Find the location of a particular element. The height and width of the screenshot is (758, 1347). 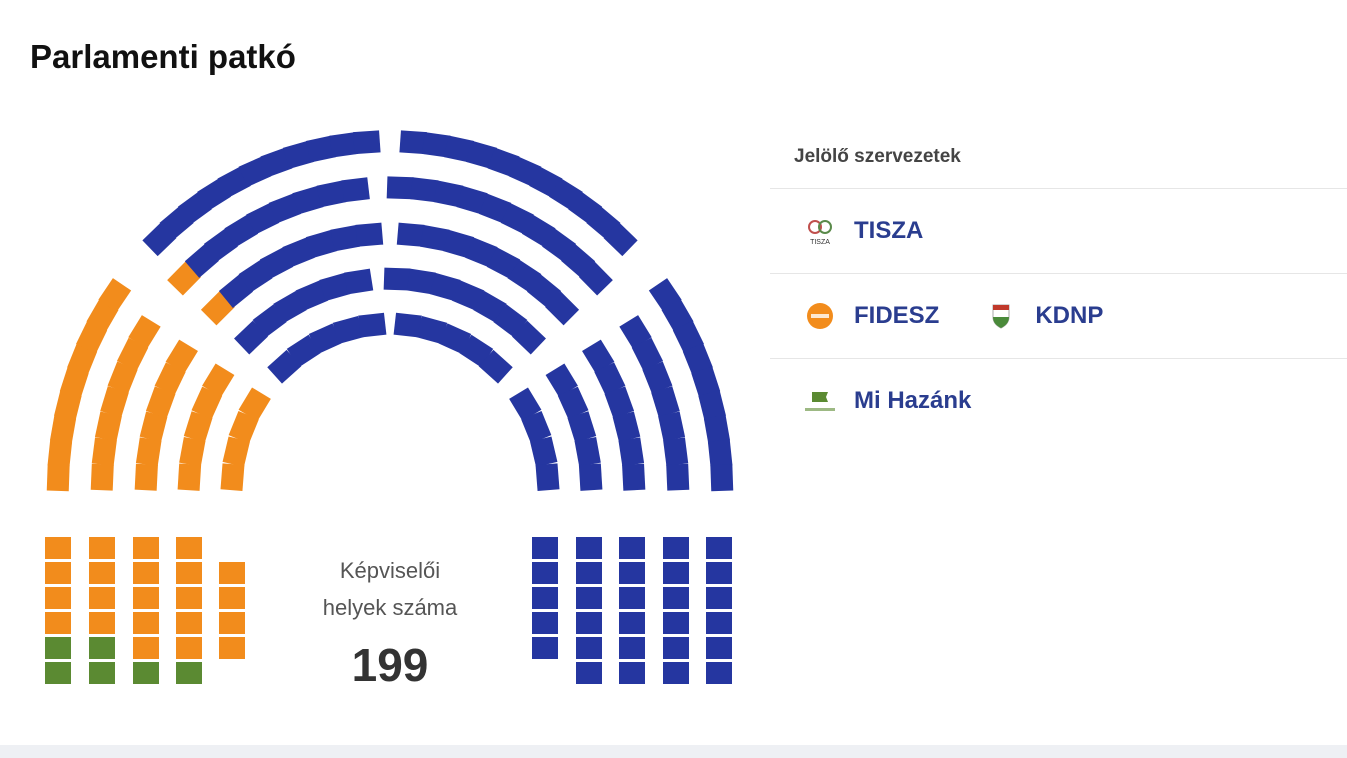

legend-item-kdnp: KDNP is located at coordinates (1043, 316).